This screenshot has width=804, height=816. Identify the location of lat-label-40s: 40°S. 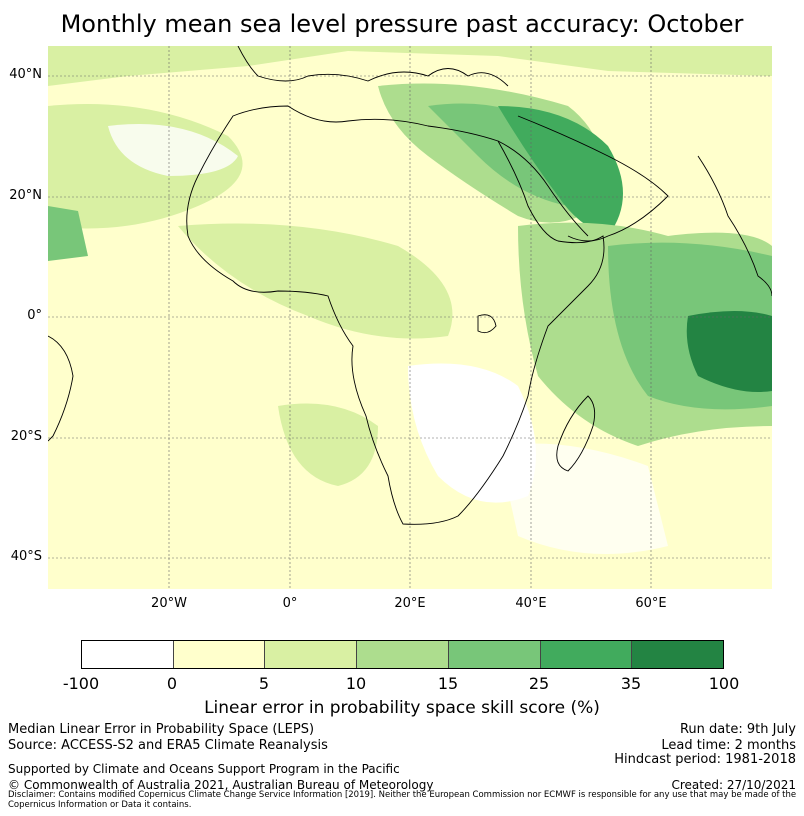
(26, 556).